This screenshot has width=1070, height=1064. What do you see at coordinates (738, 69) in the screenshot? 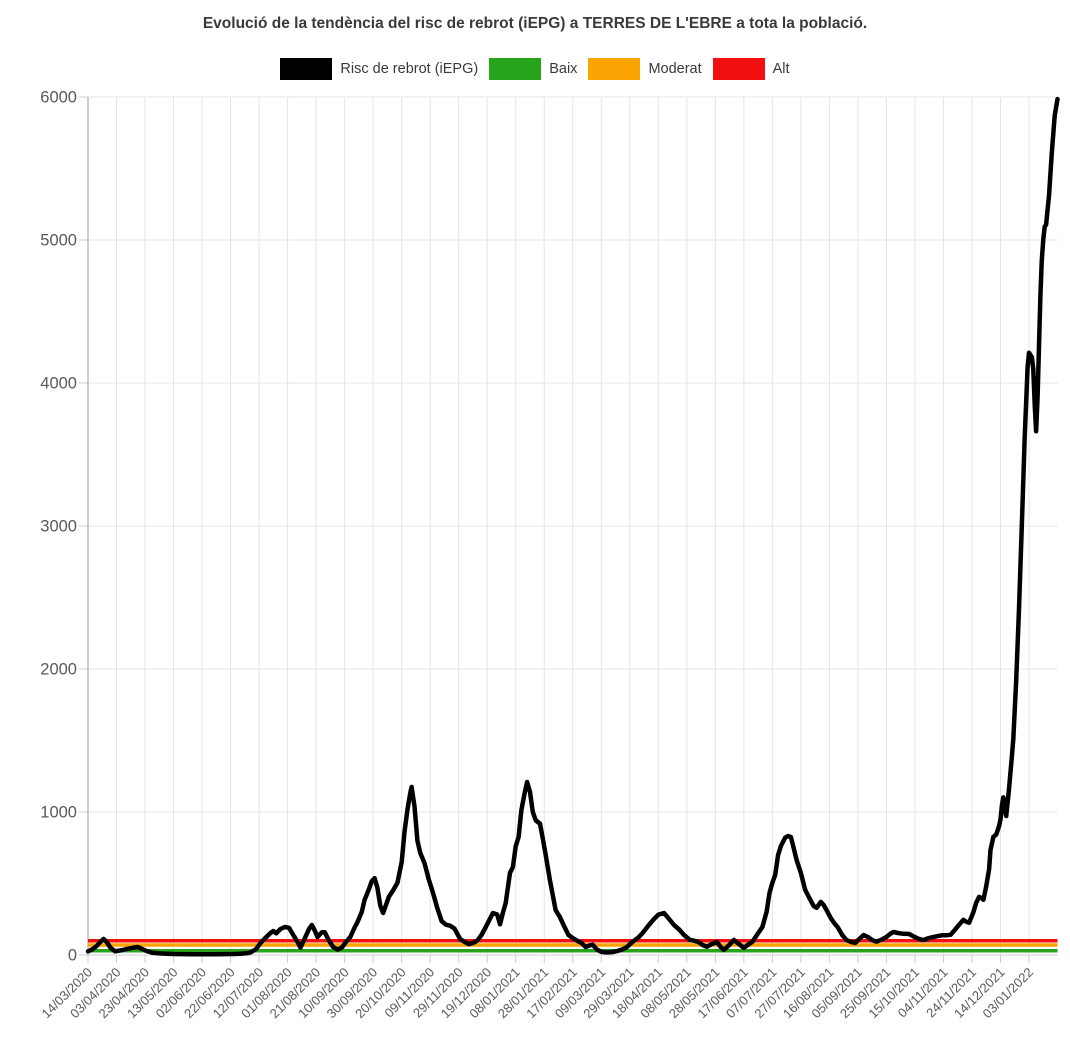
I see `legend-swatch-alt` at bounding box center [738, 69].